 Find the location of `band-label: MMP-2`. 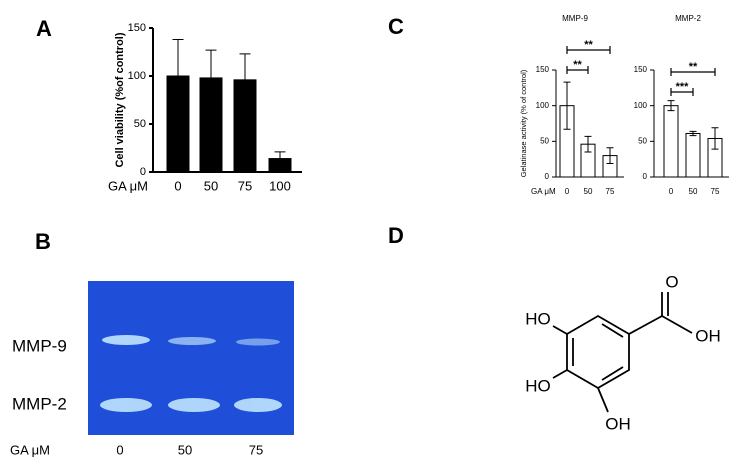

band-label: MMP-2 is located at coordinates (39, 403).